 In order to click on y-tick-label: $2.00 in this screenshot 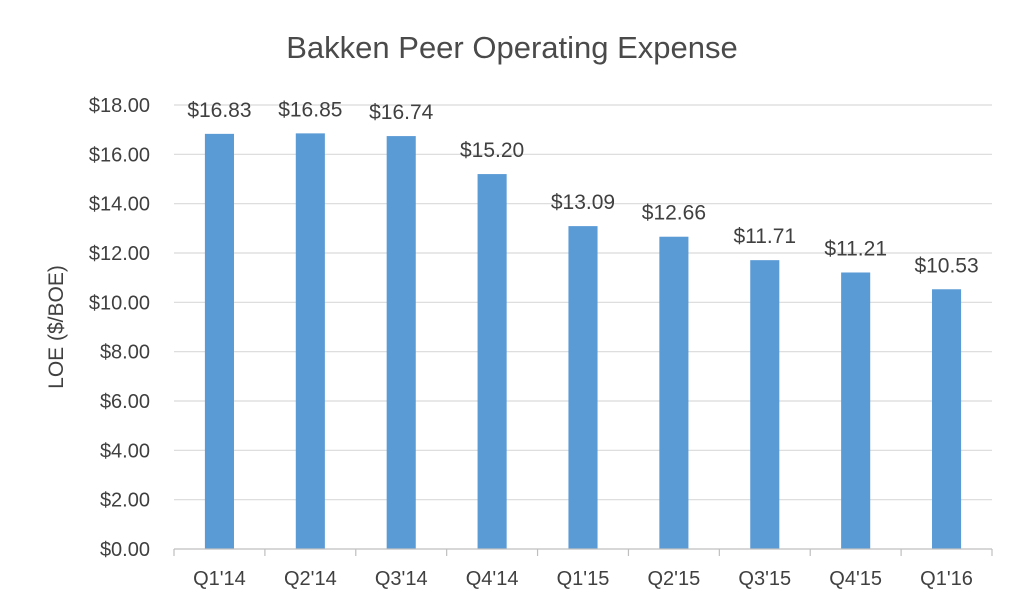, I will do `click(125, 501)`.